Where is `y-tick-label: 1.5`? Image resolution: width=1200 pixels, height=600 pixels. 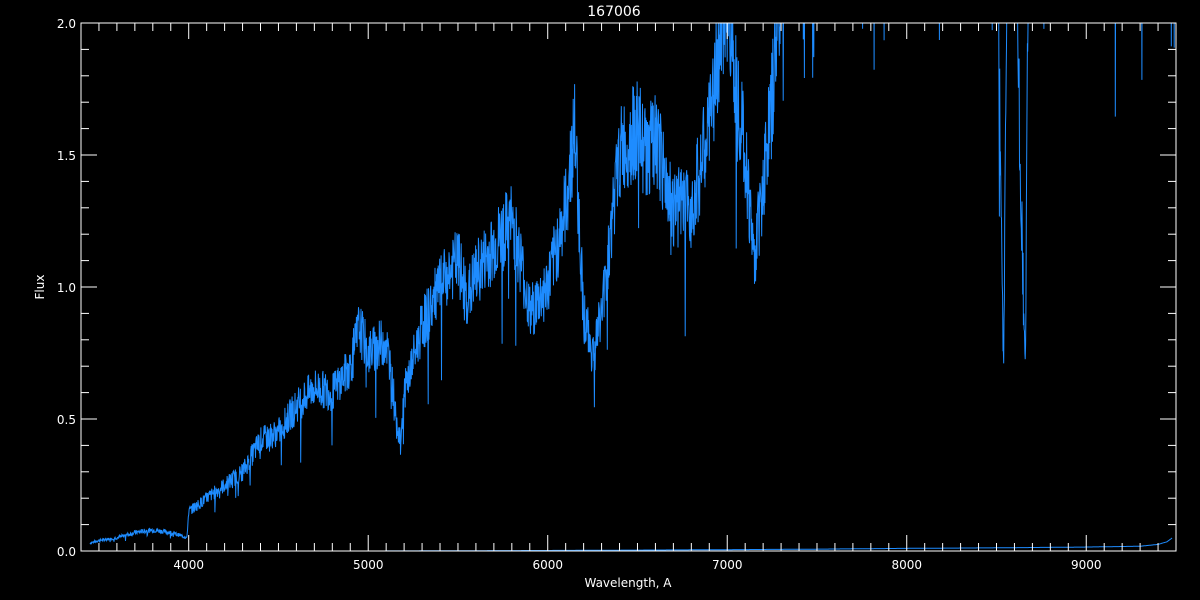
y-tick-label: 1.5 is located at coordinates (66, 156).